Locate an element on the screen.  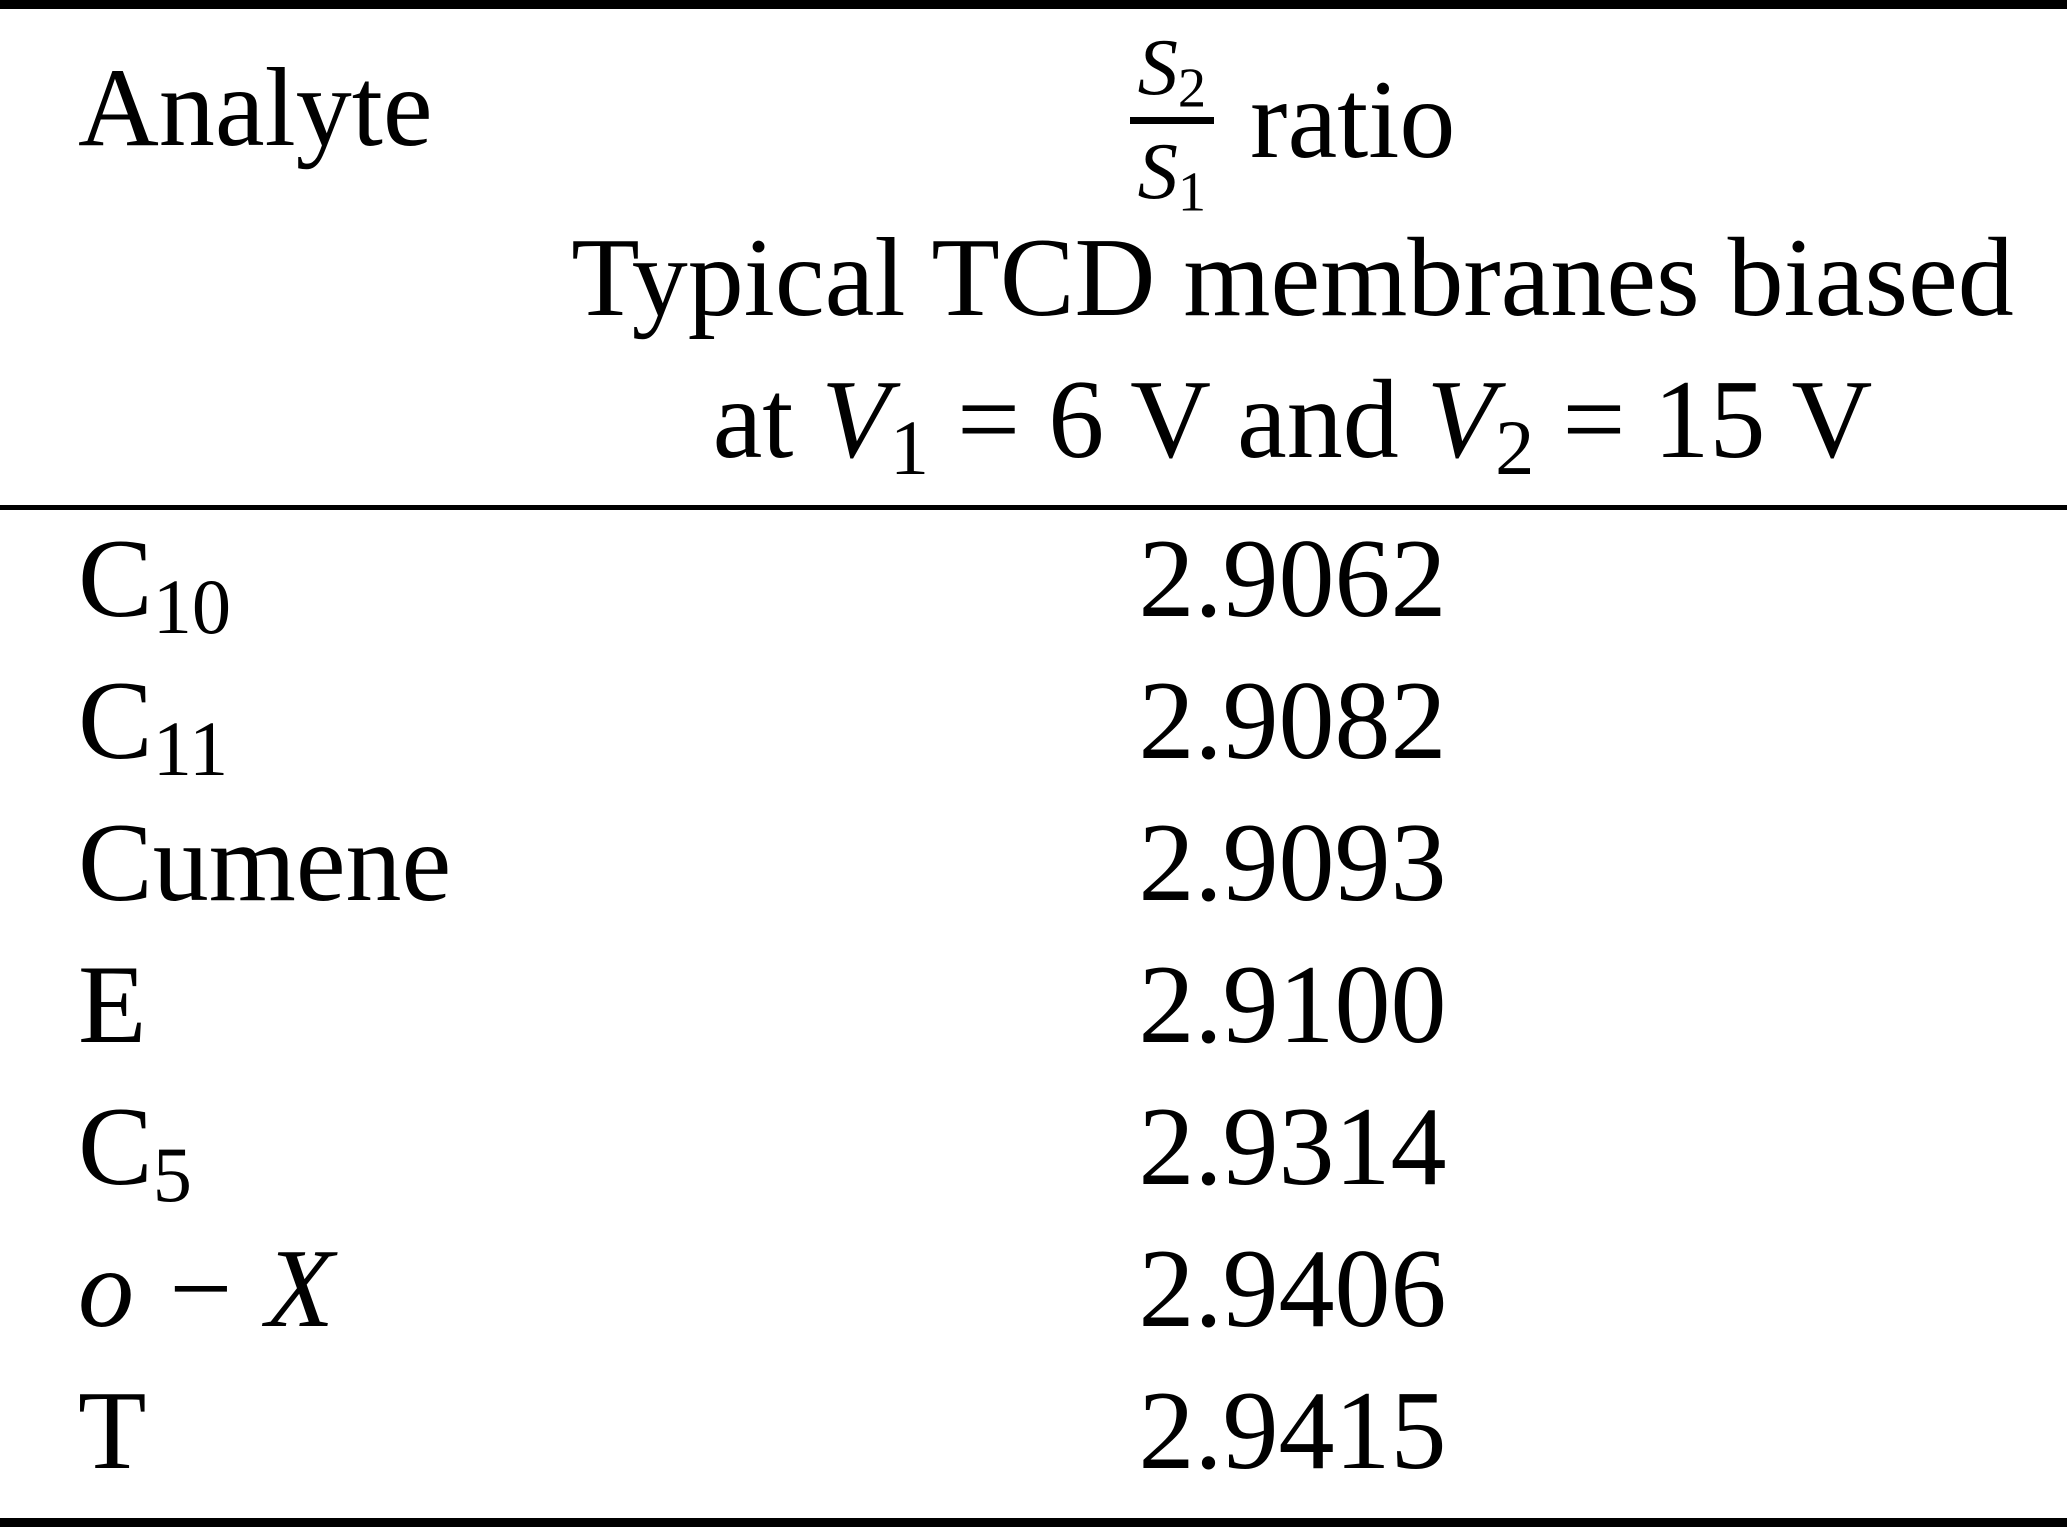
analyte-subscript: 11 is located at coordinates (190, 749).